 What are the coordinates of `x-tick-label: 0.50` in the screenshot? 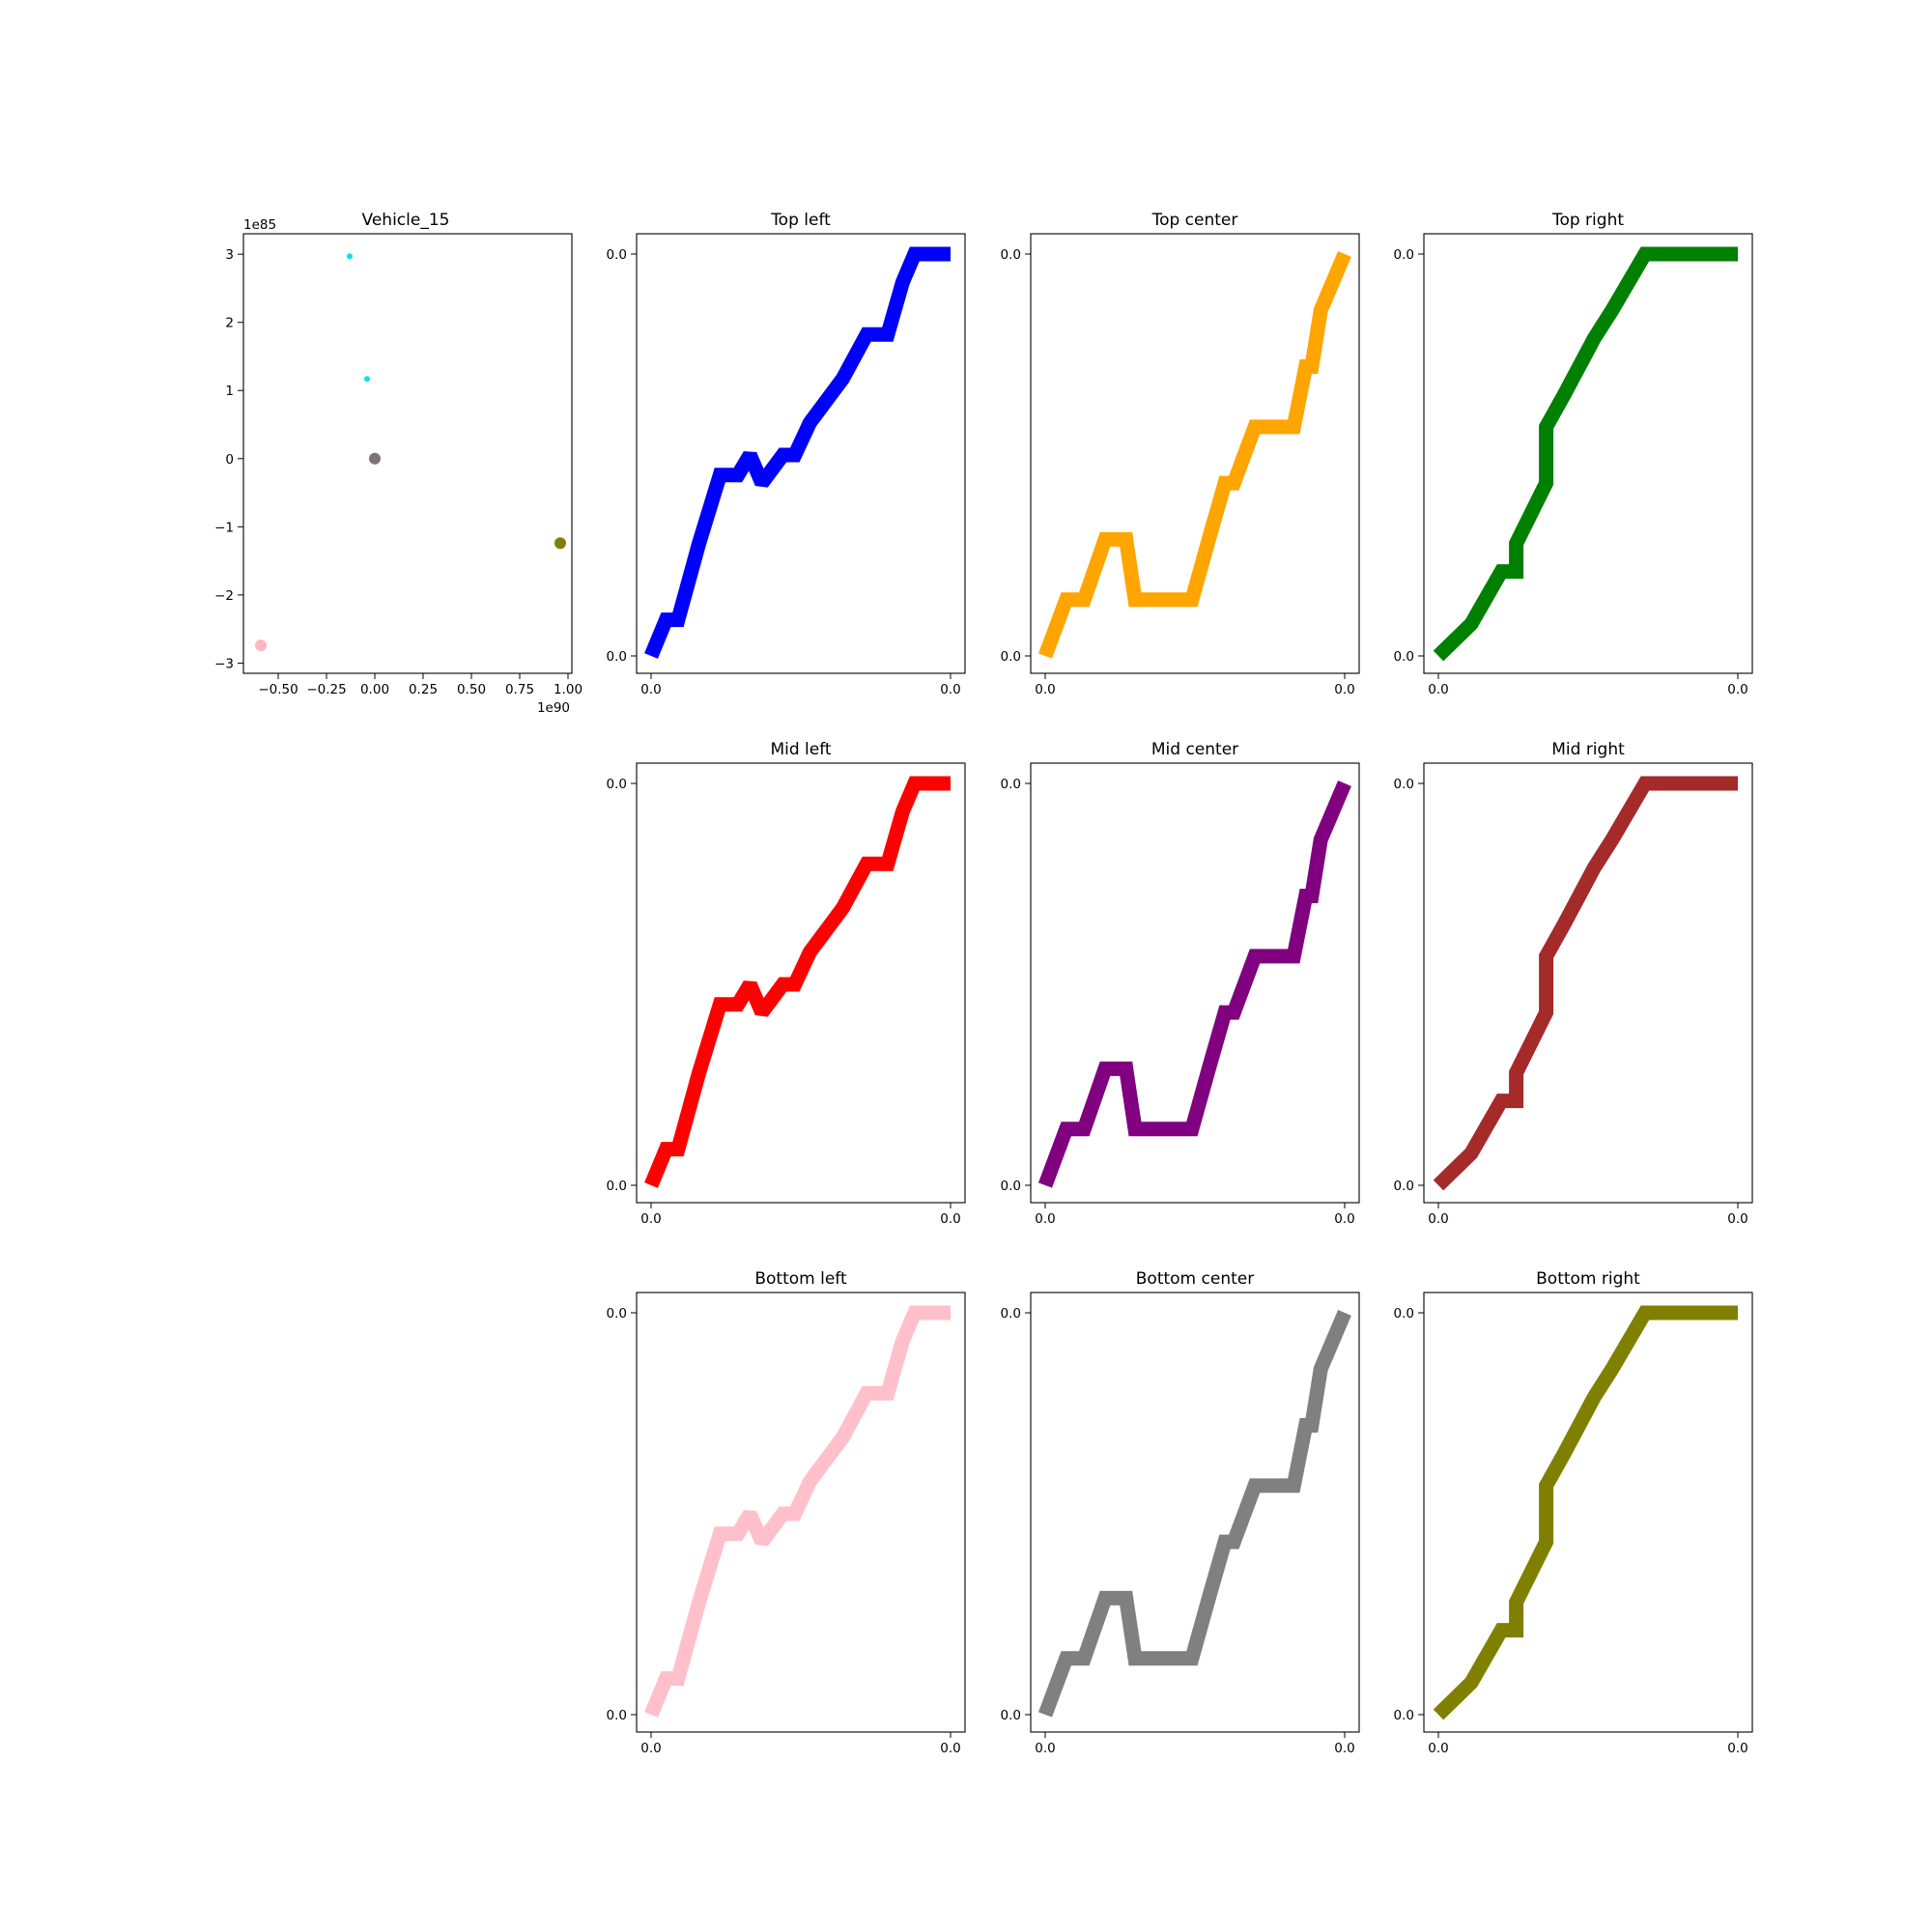 It's located at (471, 689).